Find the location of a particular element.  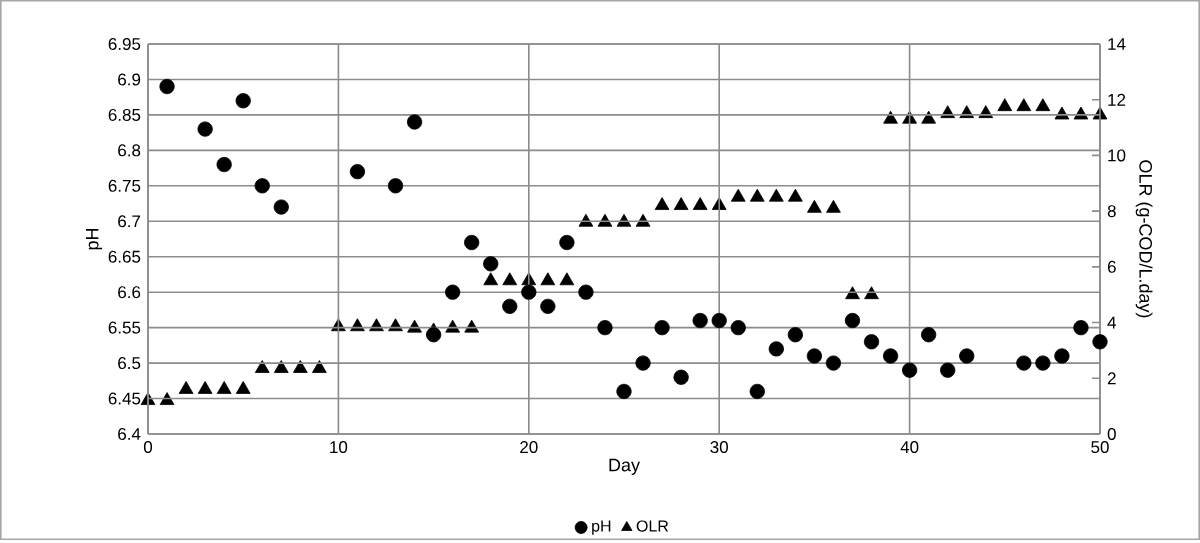

x-tick-label: 0 is located at coordinates (148, 447).